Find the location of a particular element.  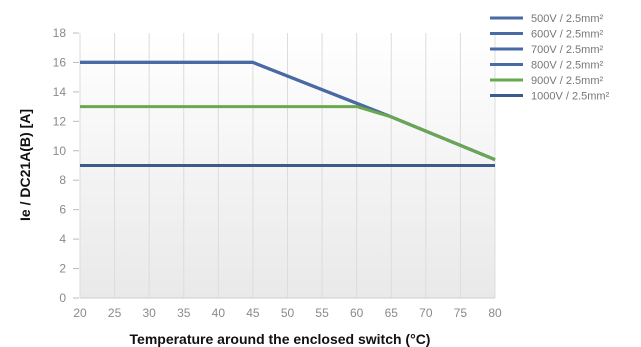

x-tick-label-0: 20 is located at coordinates (80, 313).